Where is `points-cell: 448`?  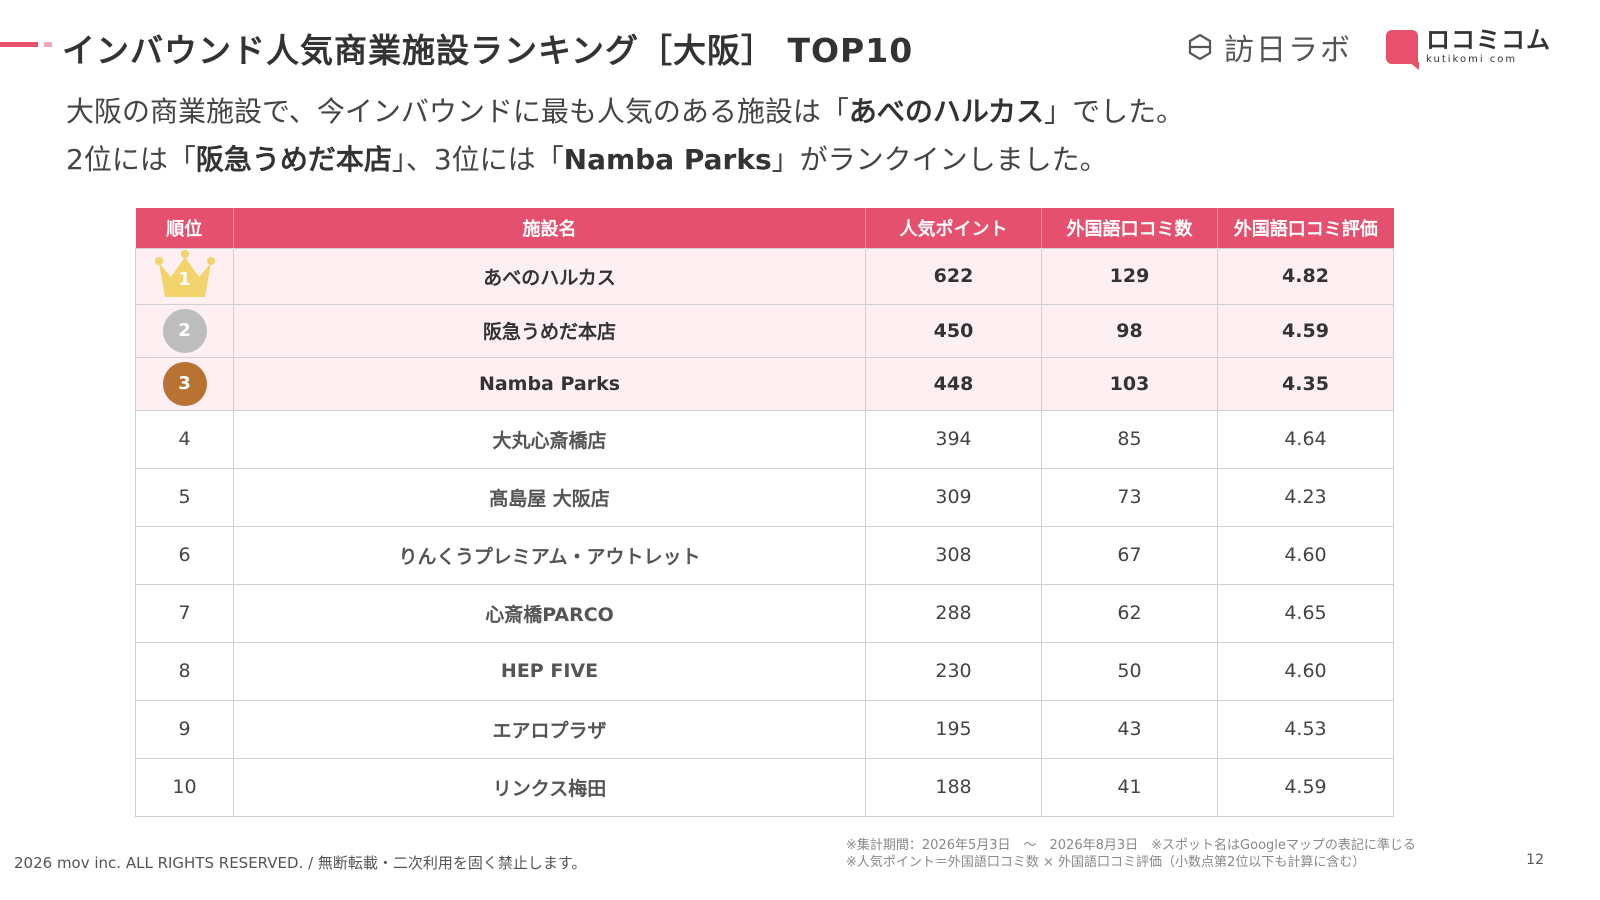
points-cell: 448 is located at coordinates (953, 383).